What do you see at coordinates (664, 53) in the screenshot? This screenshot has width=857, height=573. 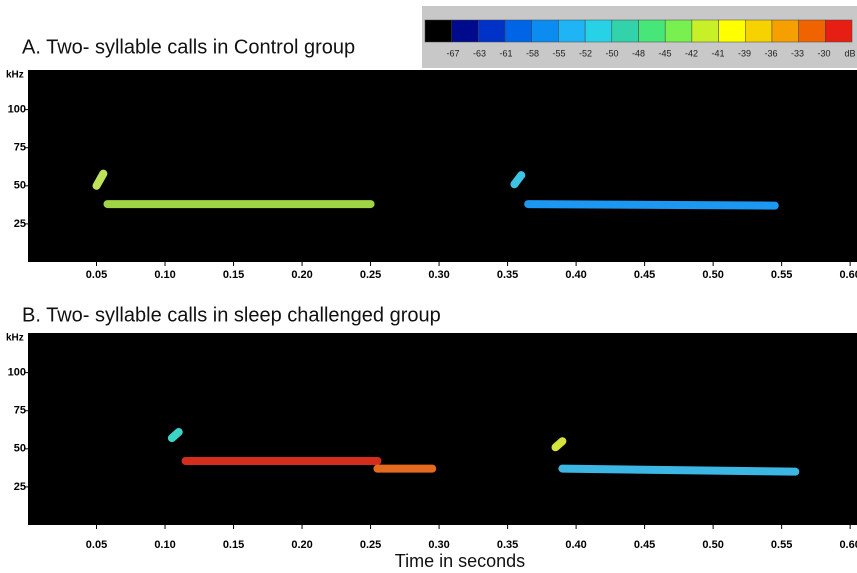 I see `colorbar-label: -45` at bounding box center [664, 53].